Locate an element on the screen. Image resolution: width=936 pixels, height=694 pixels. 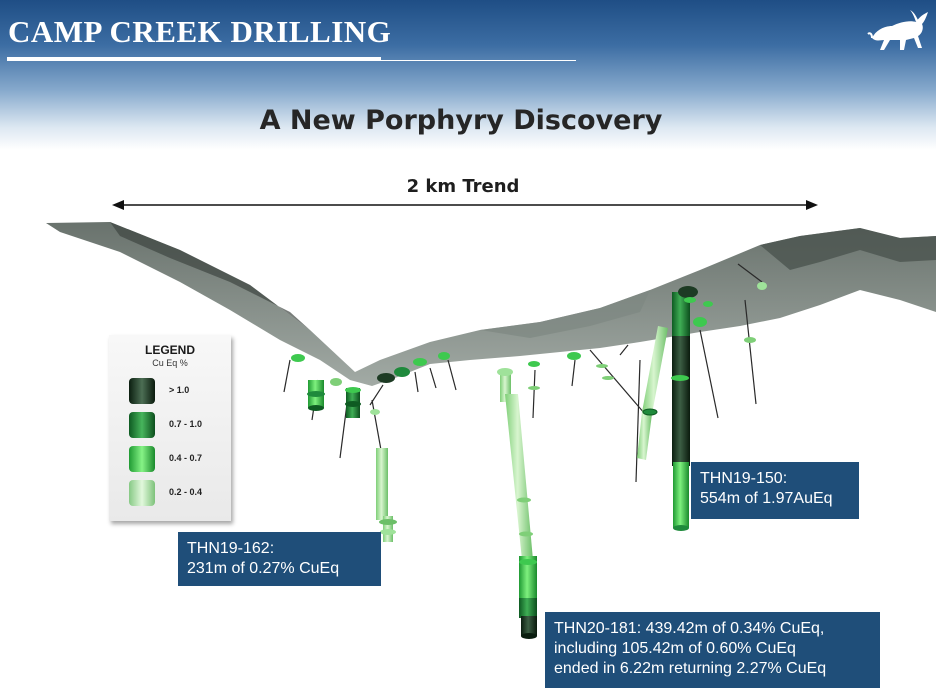
legend-item: 0.7 - 1.0 is located at coordinates (179, 425).